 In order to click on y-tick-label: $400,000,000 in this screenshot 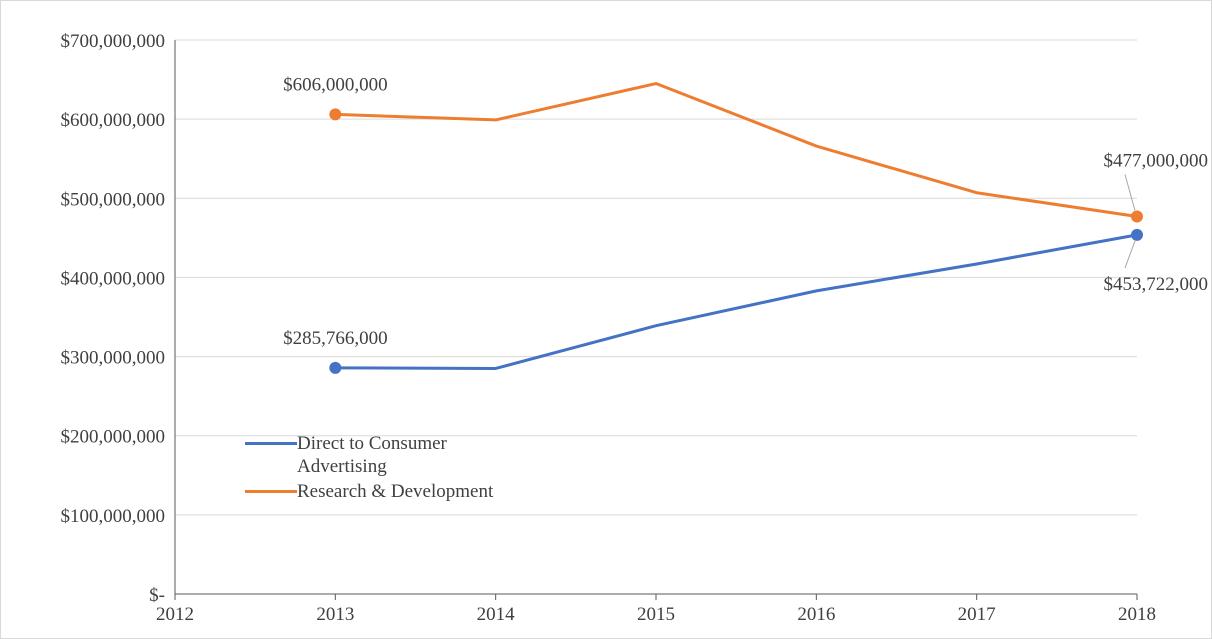, I will do `click(113, 278)`.